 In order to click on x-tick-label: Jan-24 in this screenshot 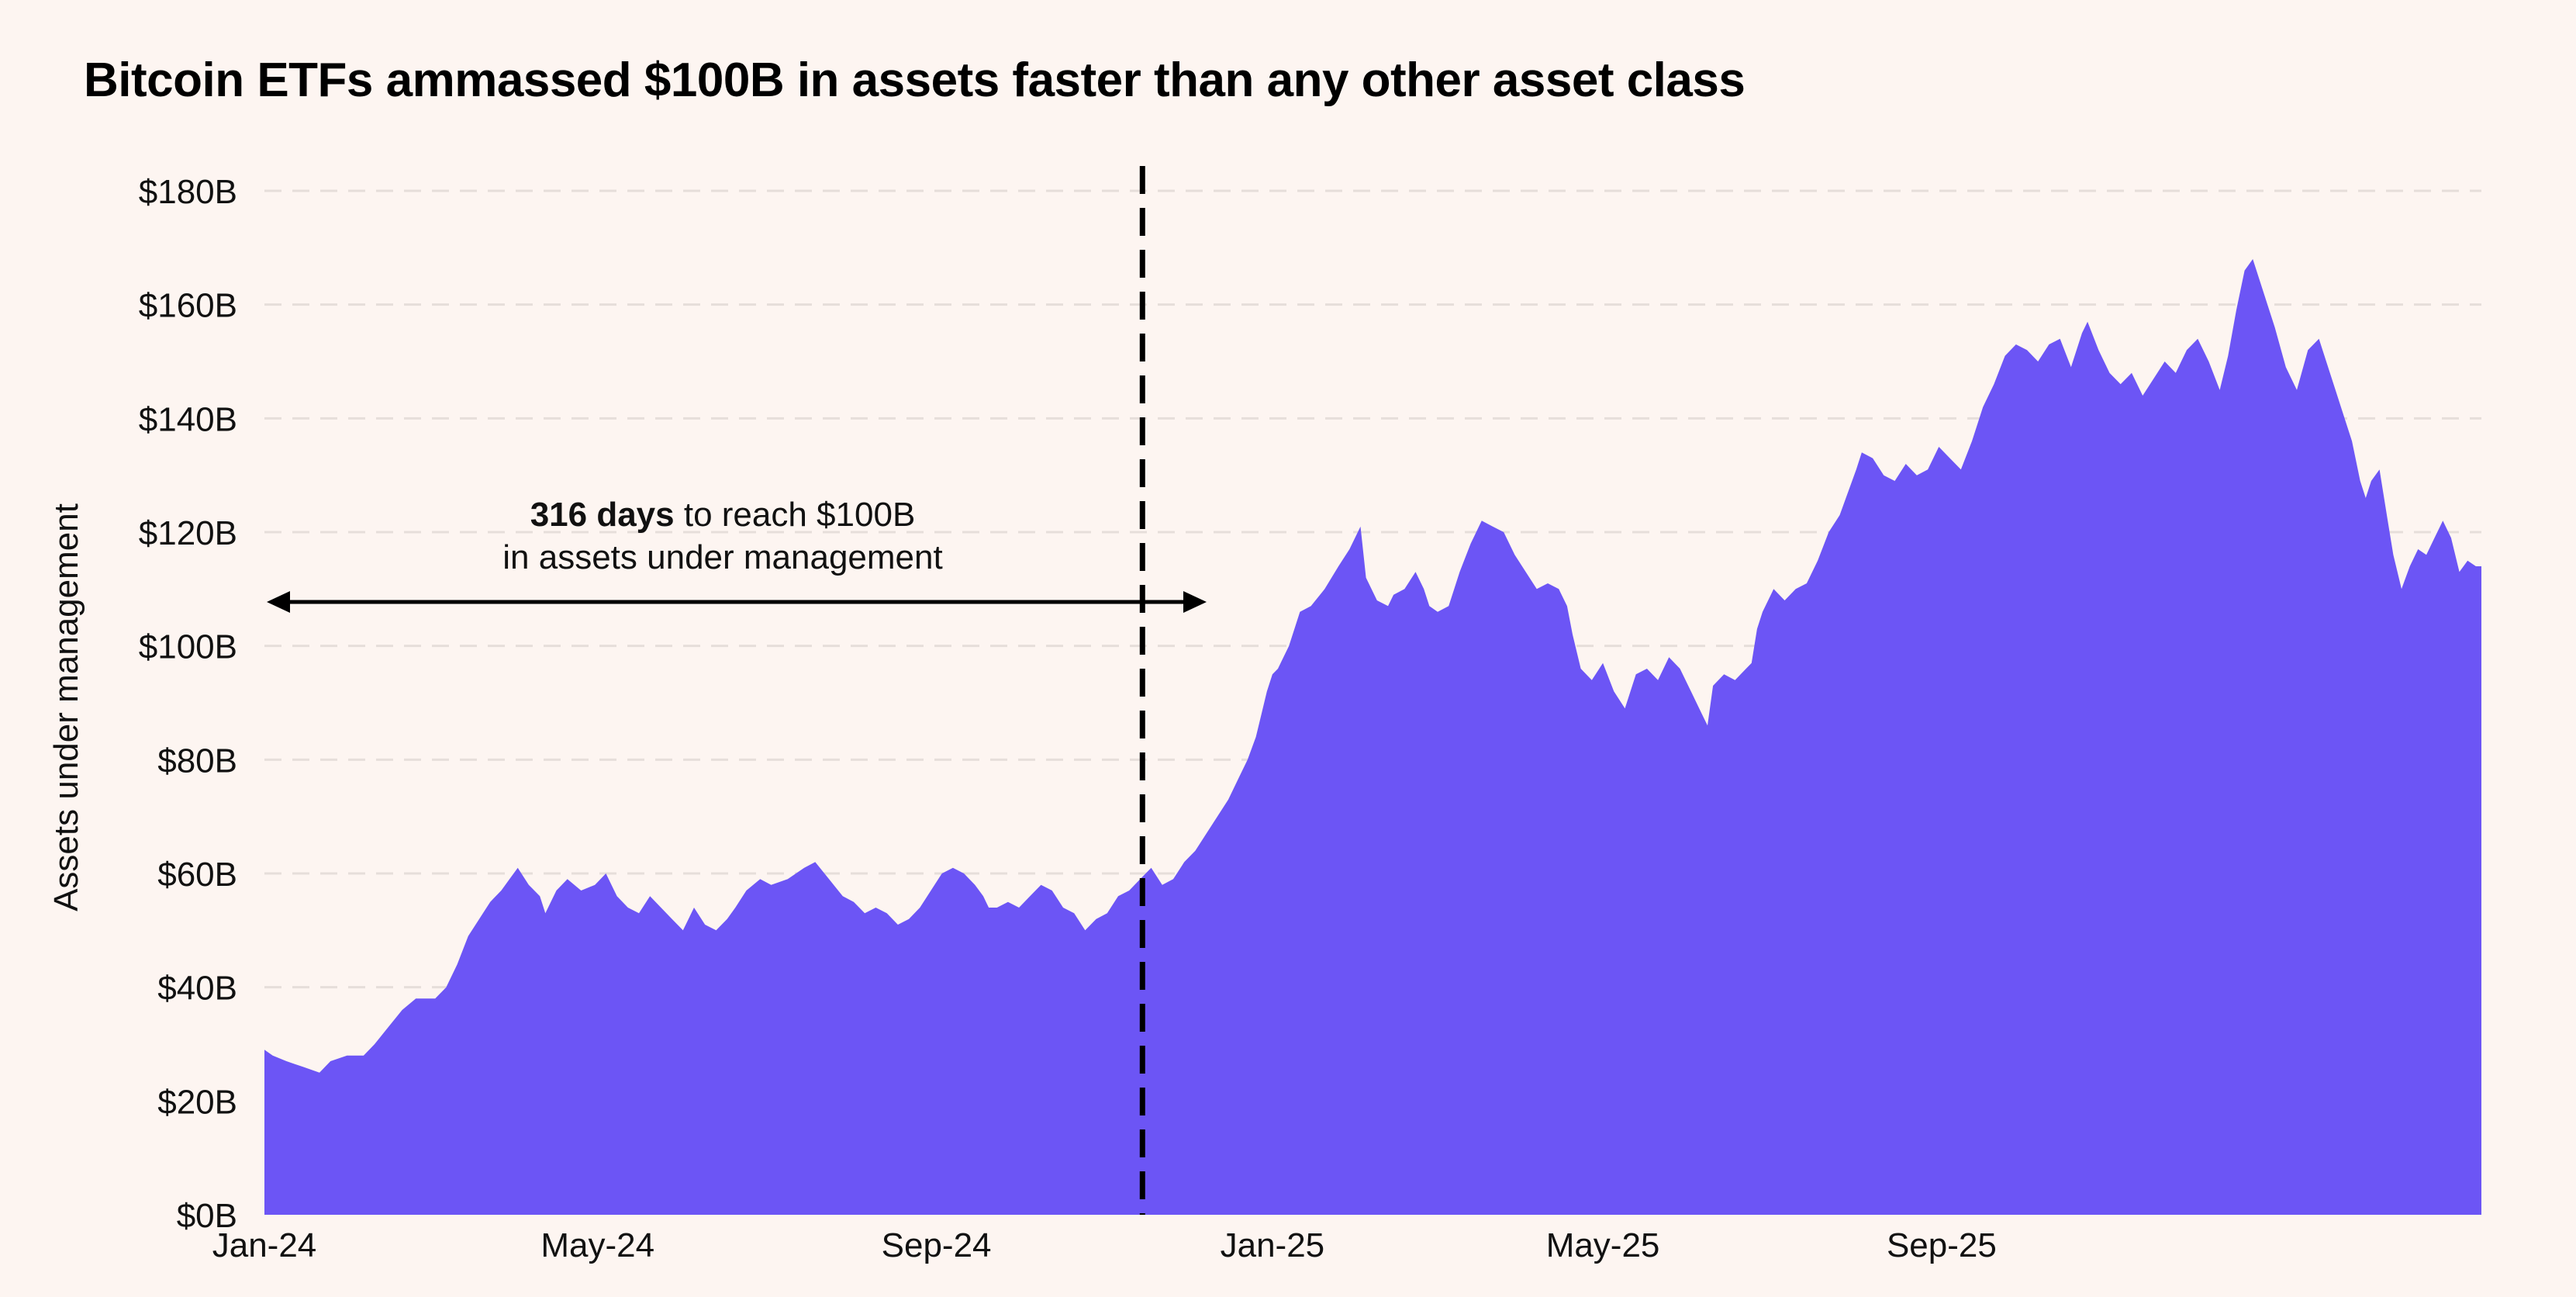, I will do `click(264, 1245)`.